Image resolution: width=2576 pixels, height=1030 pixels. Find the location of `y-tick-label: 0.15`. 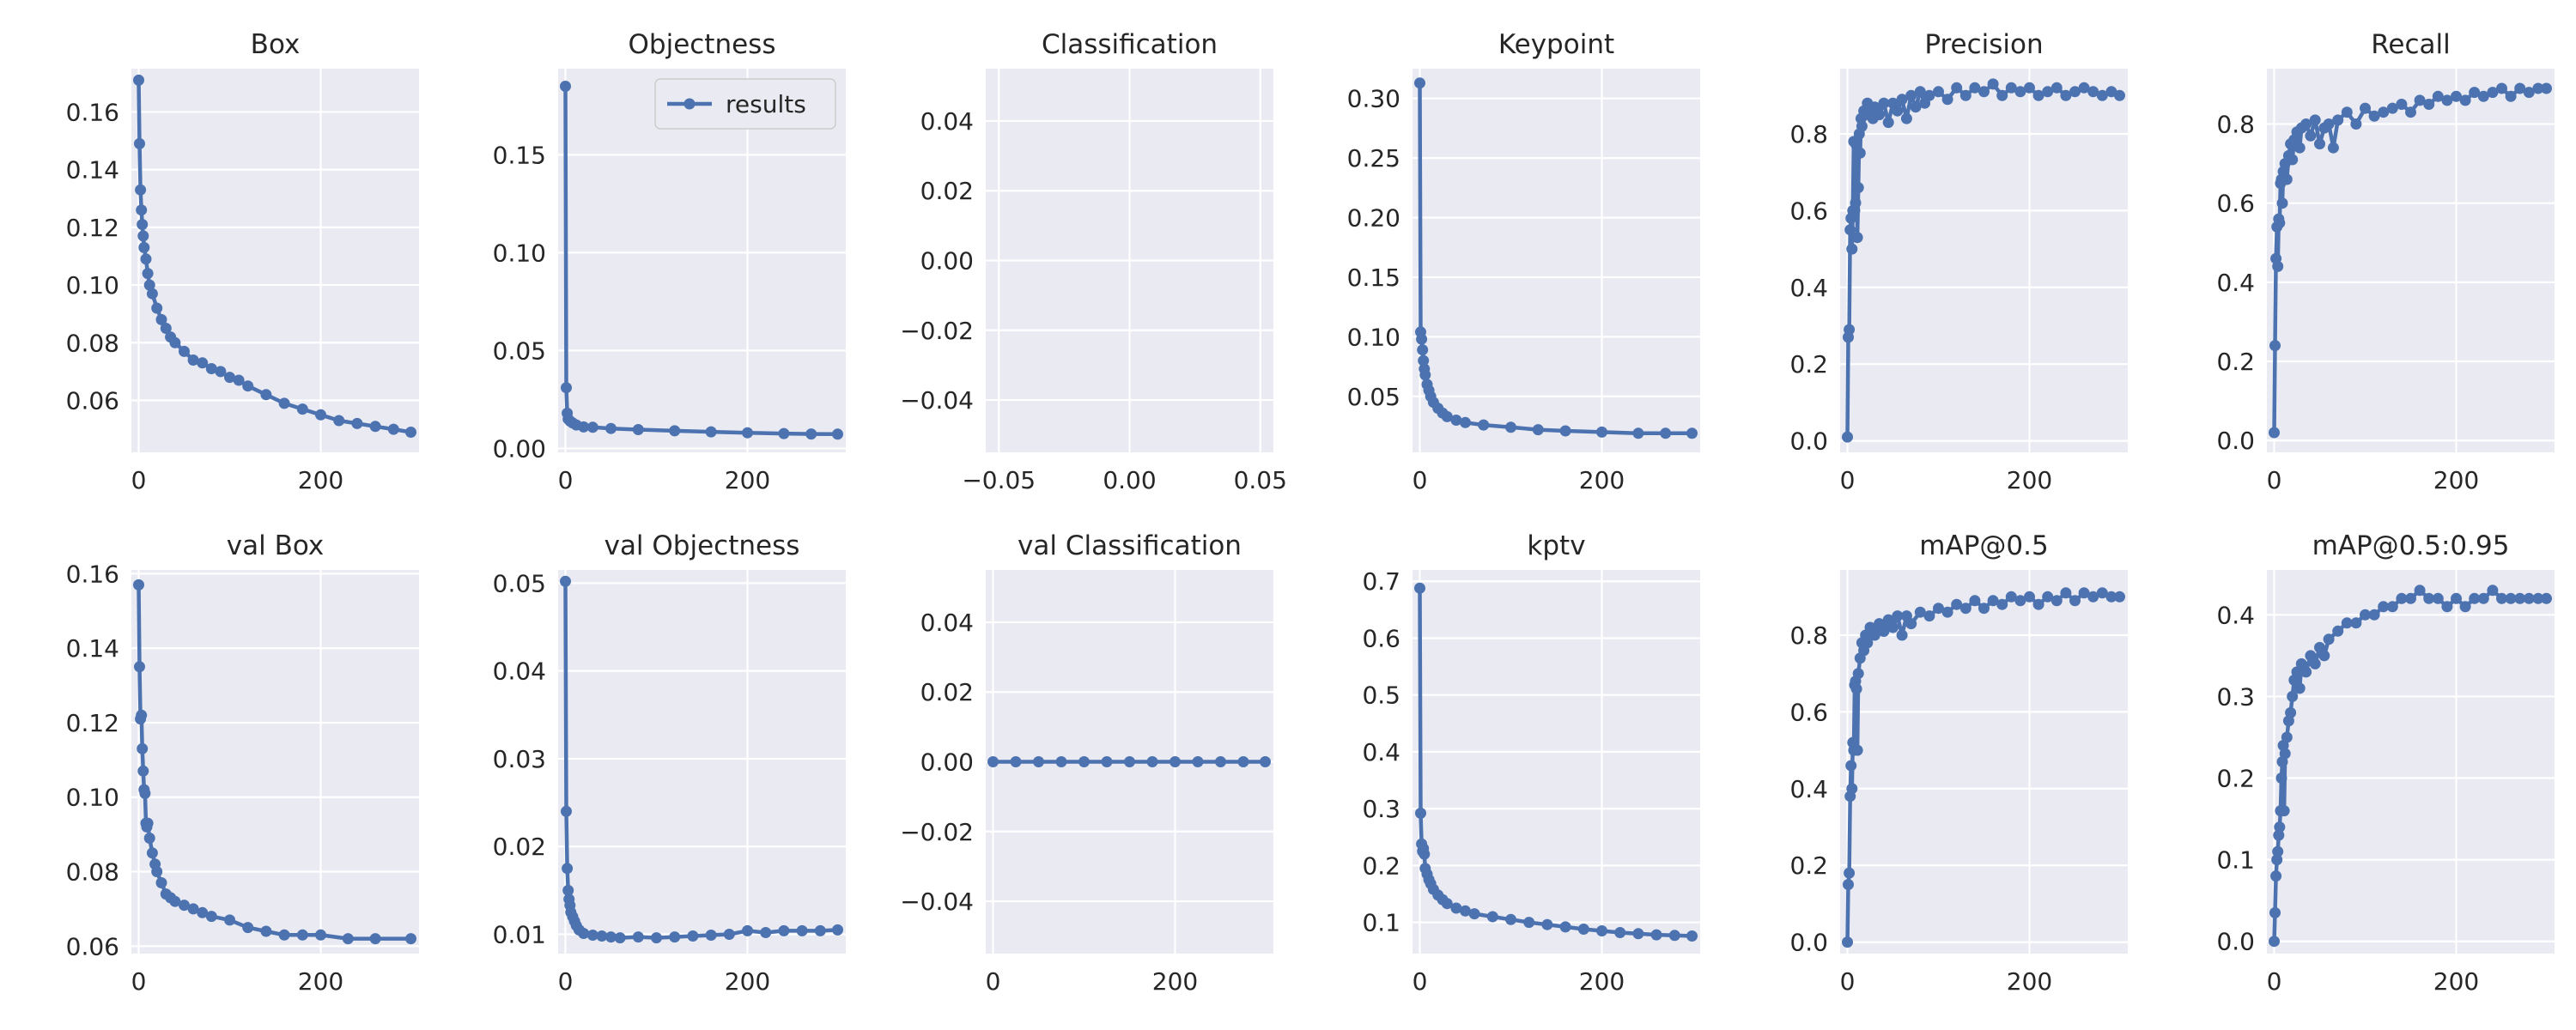

y-tick-label: 0.15 is located at coordinates (1374, 278).